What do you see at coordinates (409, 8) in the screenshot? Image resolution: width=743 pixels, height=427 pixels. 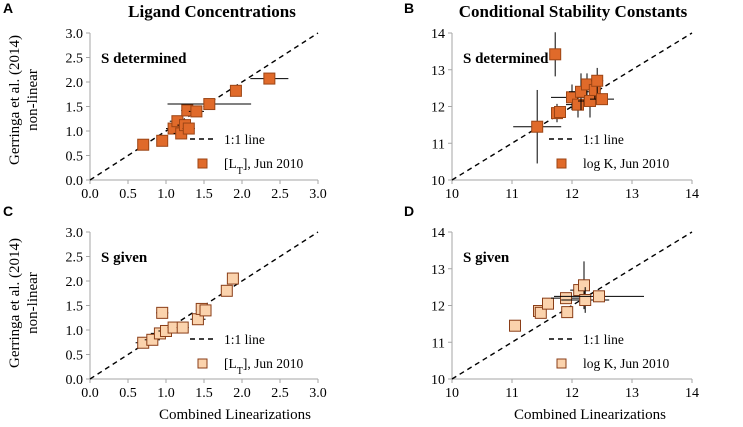 I see `panel-letter: B` at bounding box center [409, 8].